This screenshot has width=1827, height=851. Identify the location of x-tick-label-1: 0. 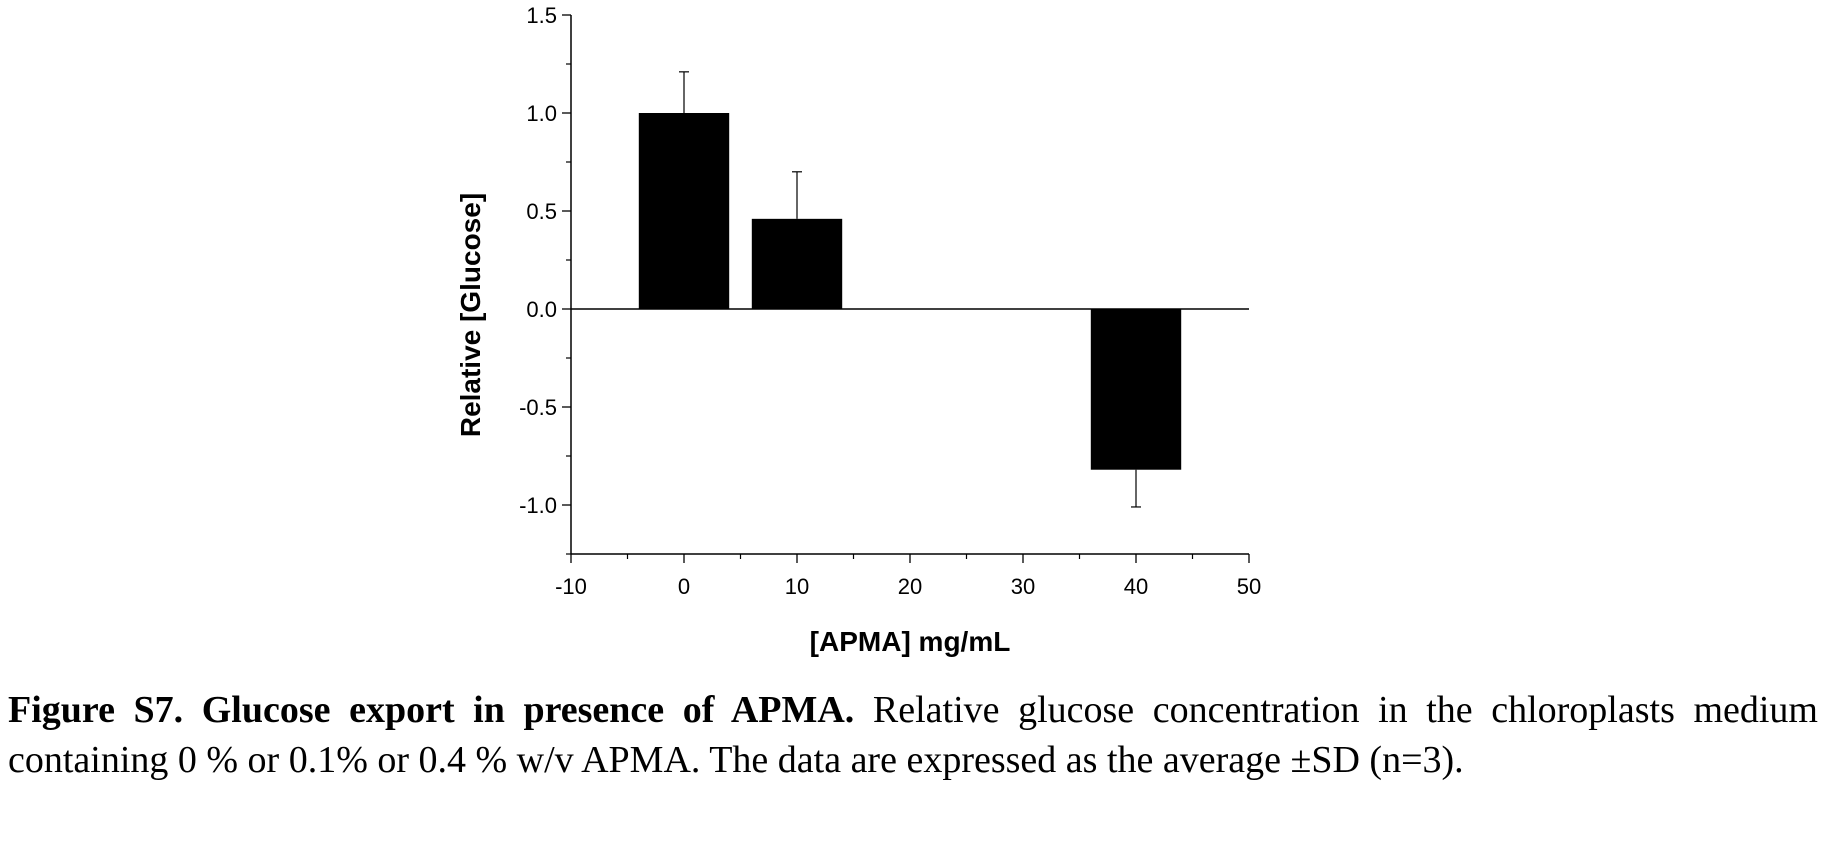
(684, 586).